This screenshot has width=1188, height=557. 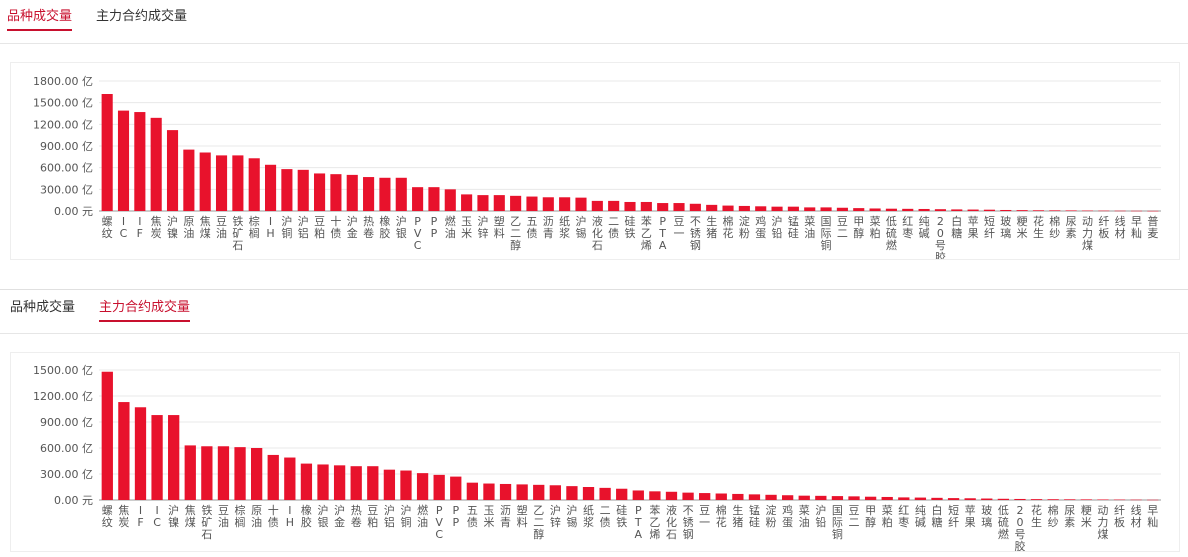 I want to click on x-tick-label: 甲醇, so click(x=870, y=516).